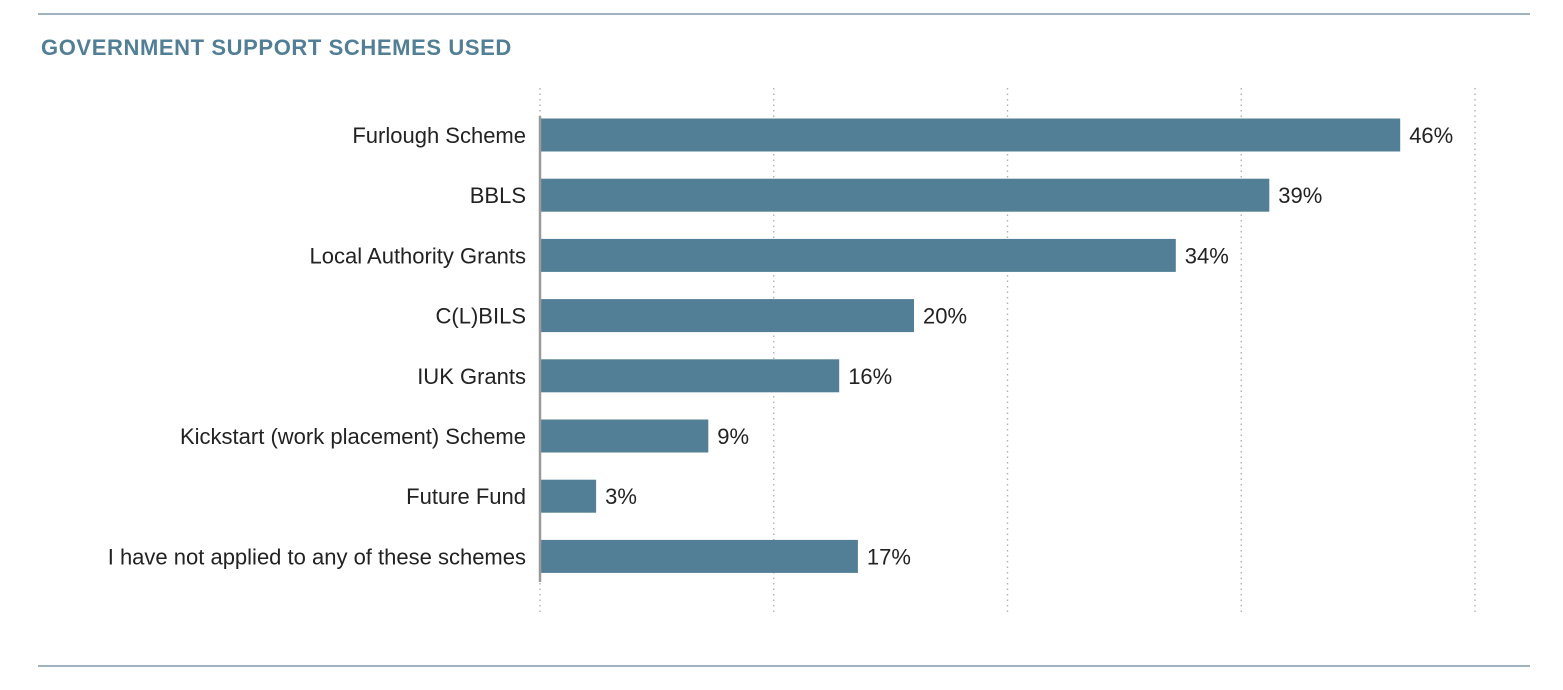  I want to click on value-label: 39%, so click(1300, 195).